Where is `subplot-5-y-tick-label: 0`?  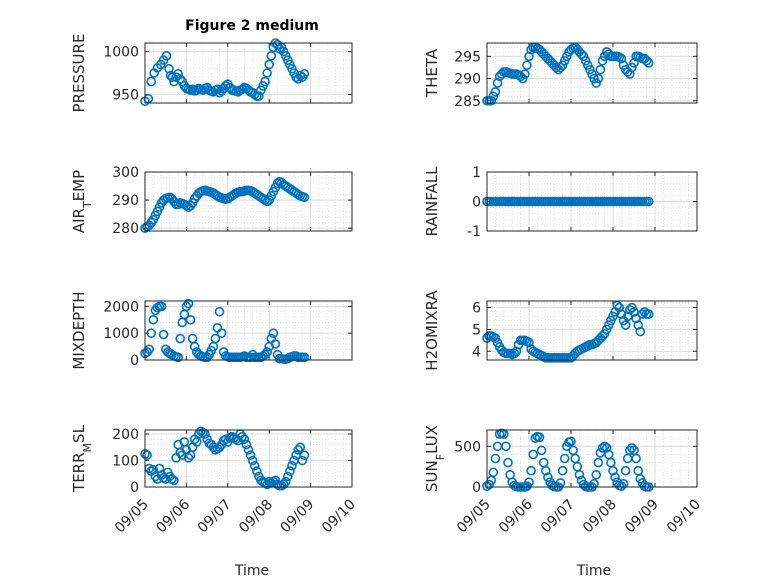
subplot-5-y-tick-label: 0 is located at coordinates (134, 361).